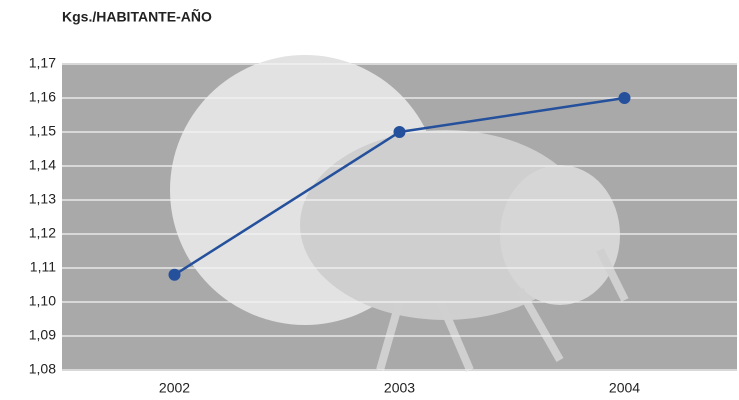 Image resolution: width=739 pixels, height=400 pixels. What do you see at coordinates (43, 267) in the screenshot?
I see `y-tick-label: 1,11` at bounding box center [43, 267].